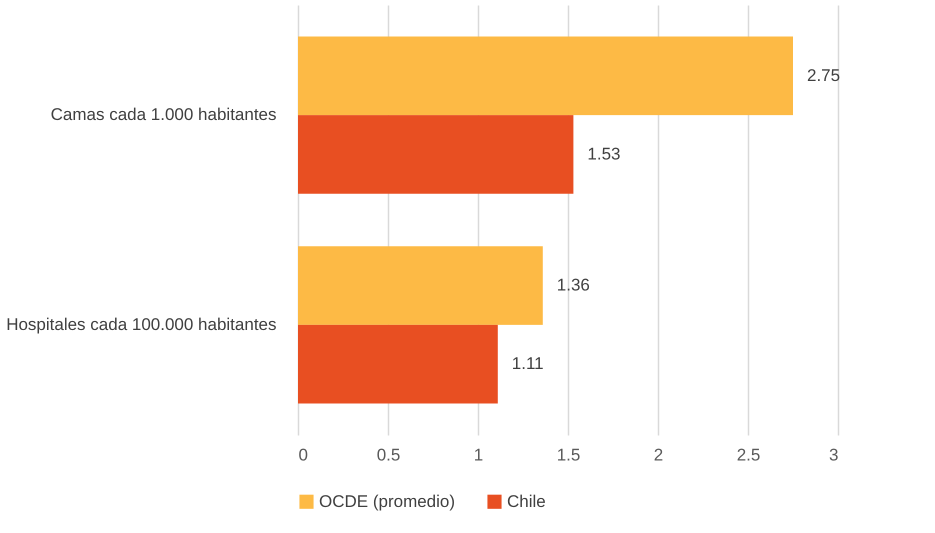  Describe the element at coordinates (833, 455) in the screenshot. I see `x-tick-label: 3` at that location.